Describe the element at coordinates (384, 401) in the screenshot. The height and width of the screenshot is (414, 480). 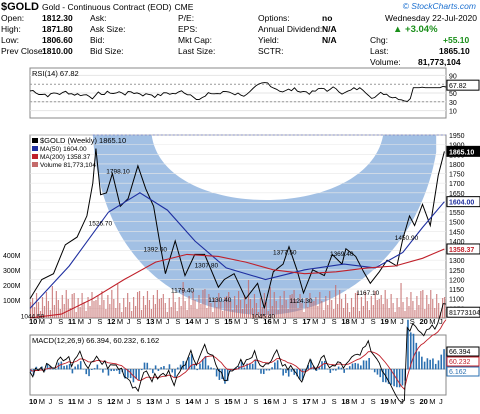
I see `x-tick-label: 19` at that location.